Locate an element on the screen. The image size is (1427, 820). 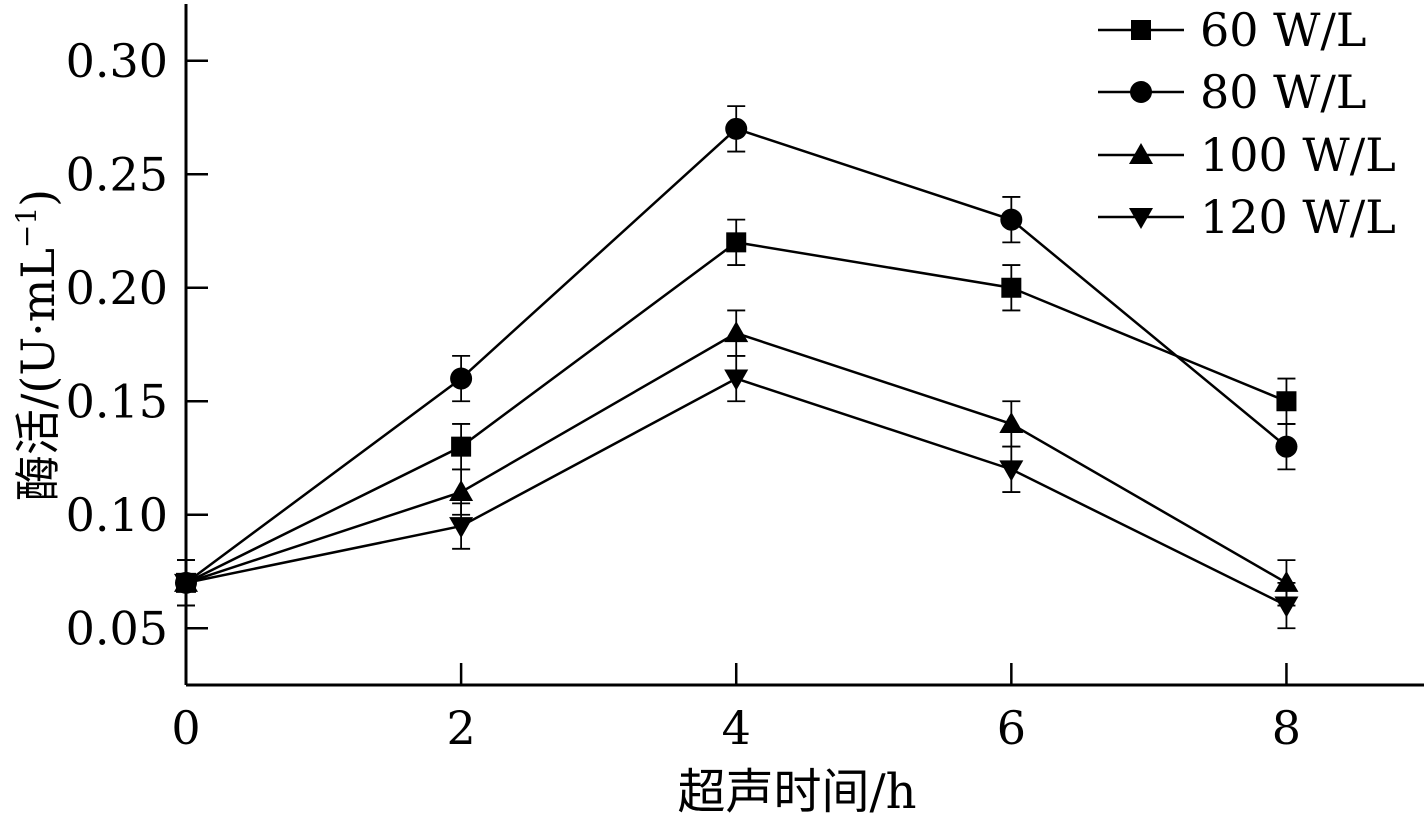
legend-item: 100 W/L is located at coordinates (1247, 155).